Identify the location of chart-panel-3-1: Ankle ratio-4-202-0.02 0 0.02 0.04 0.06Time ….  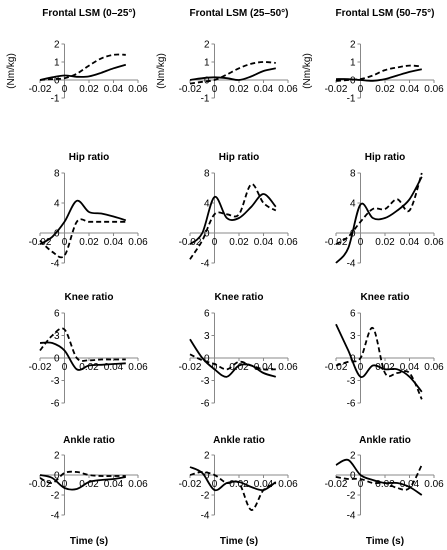
(239, 491).